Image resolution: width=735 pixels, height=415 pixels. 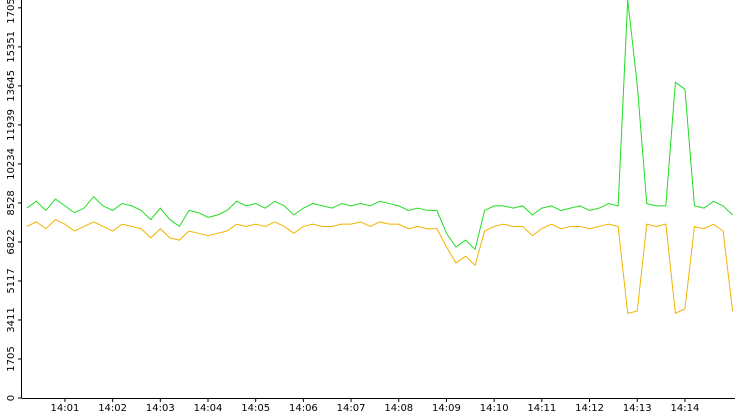 I want to click on x-tick-label: 14:11, so click(x=541, y=408).